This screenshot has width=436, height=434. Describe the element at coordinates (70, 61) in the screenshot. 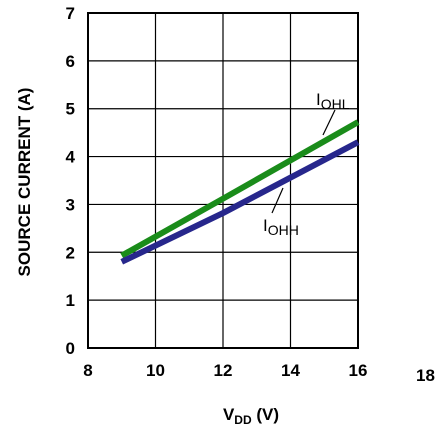

I see `y-tick-label: 6` at that location.